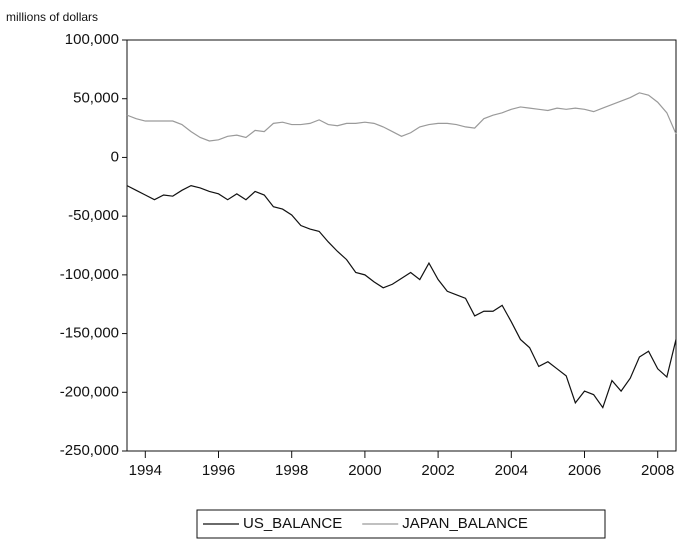 The height and width of the screenshot is (545, 683). I want to click on x-tick-label: 1994, so click(145, 470).